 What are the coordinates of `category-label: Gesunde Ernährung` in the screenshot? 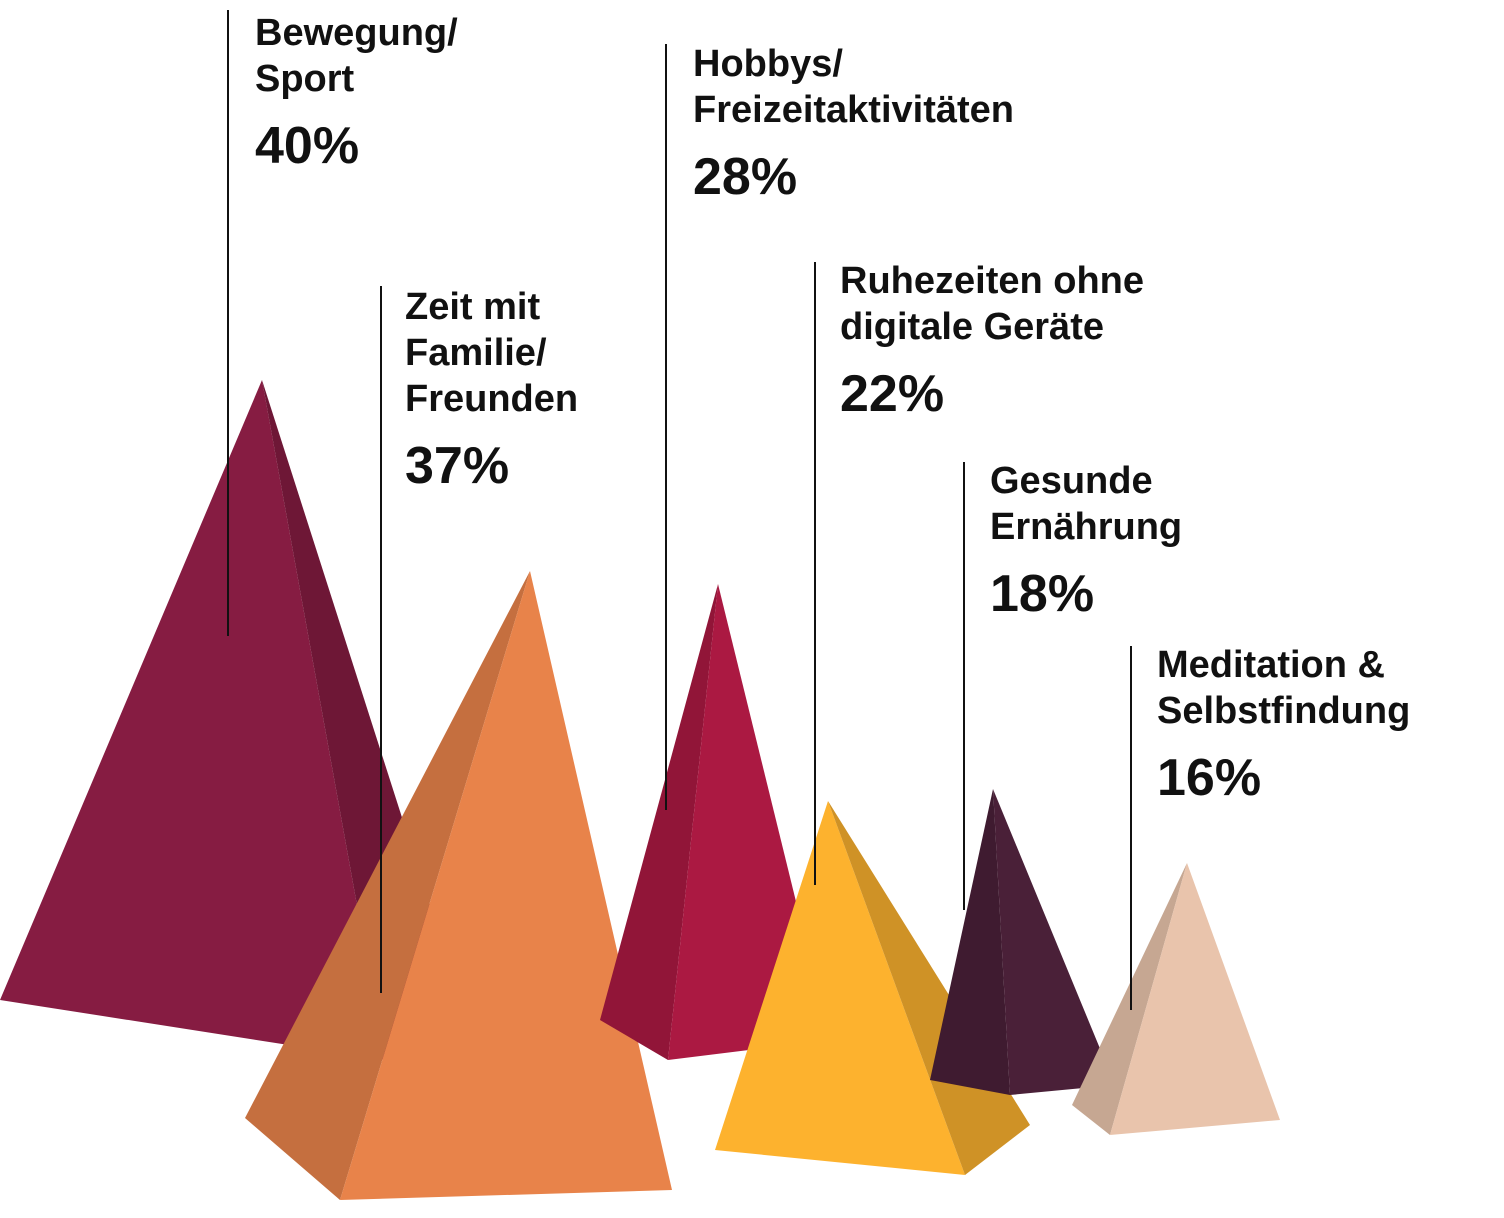 It's located at (1086, 504).